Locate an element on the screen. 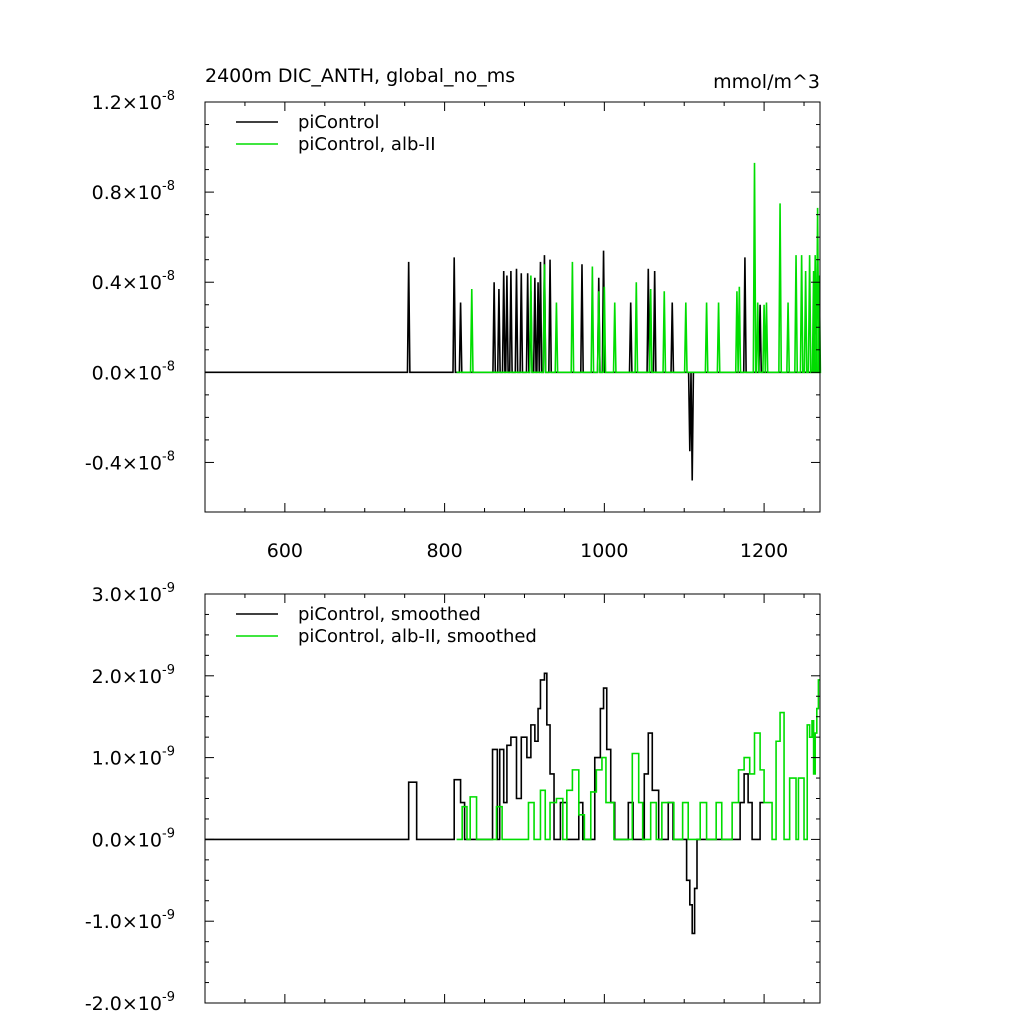 The width and height of the screenshot is (1024, 1024). legend-label: piControl, alb-II is located at coordinates (367, 144).